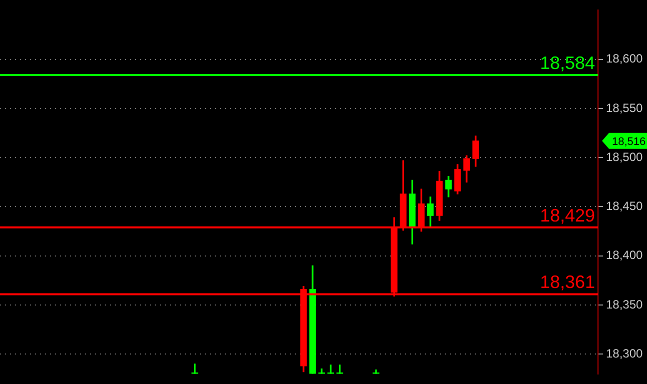 The image size is (647, 384). What do you see at coordinates (625, 353) in the screenshot?
I see `y-tick-label: 18,300` at bounding box center [625, 353].